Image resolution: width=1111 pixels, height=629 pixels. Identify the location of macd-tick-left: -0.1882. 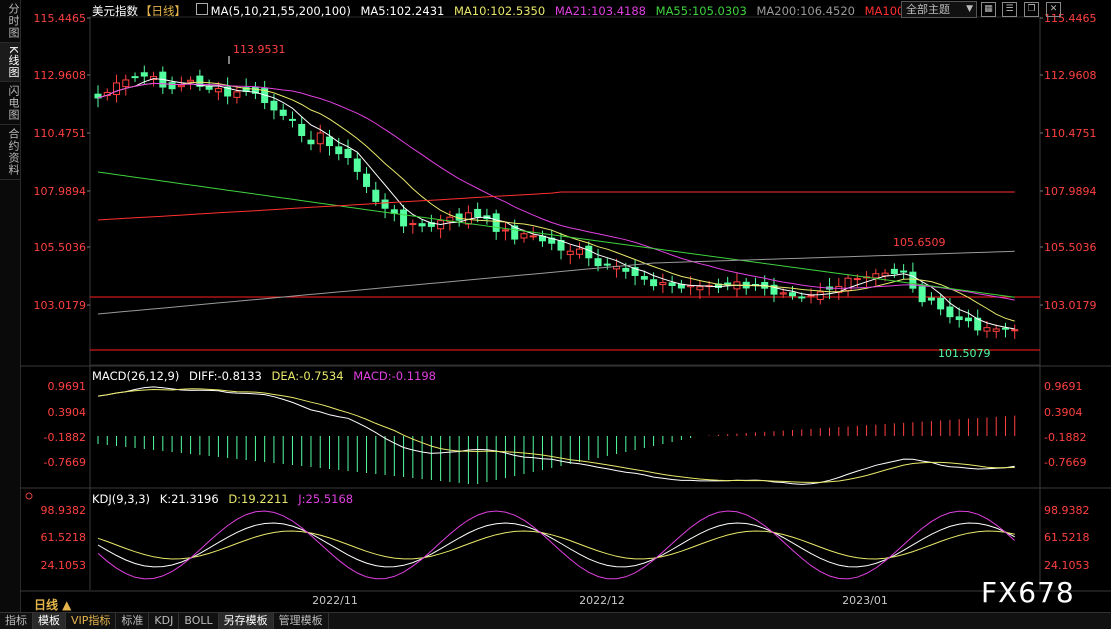
(65, 437).